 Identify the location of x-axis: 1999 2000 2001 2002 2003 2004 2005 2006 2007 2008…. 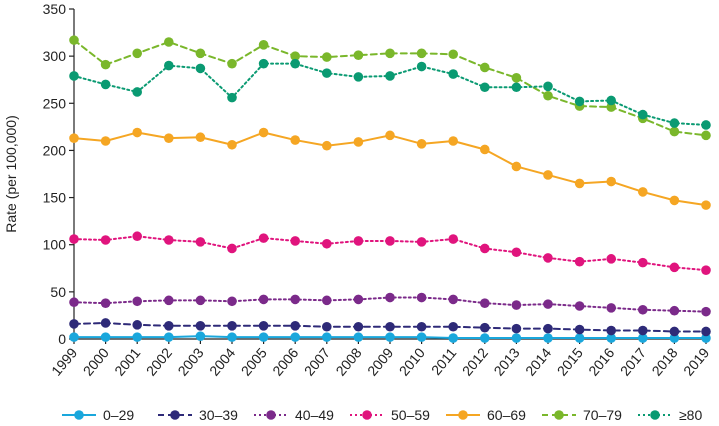
(380, 358).